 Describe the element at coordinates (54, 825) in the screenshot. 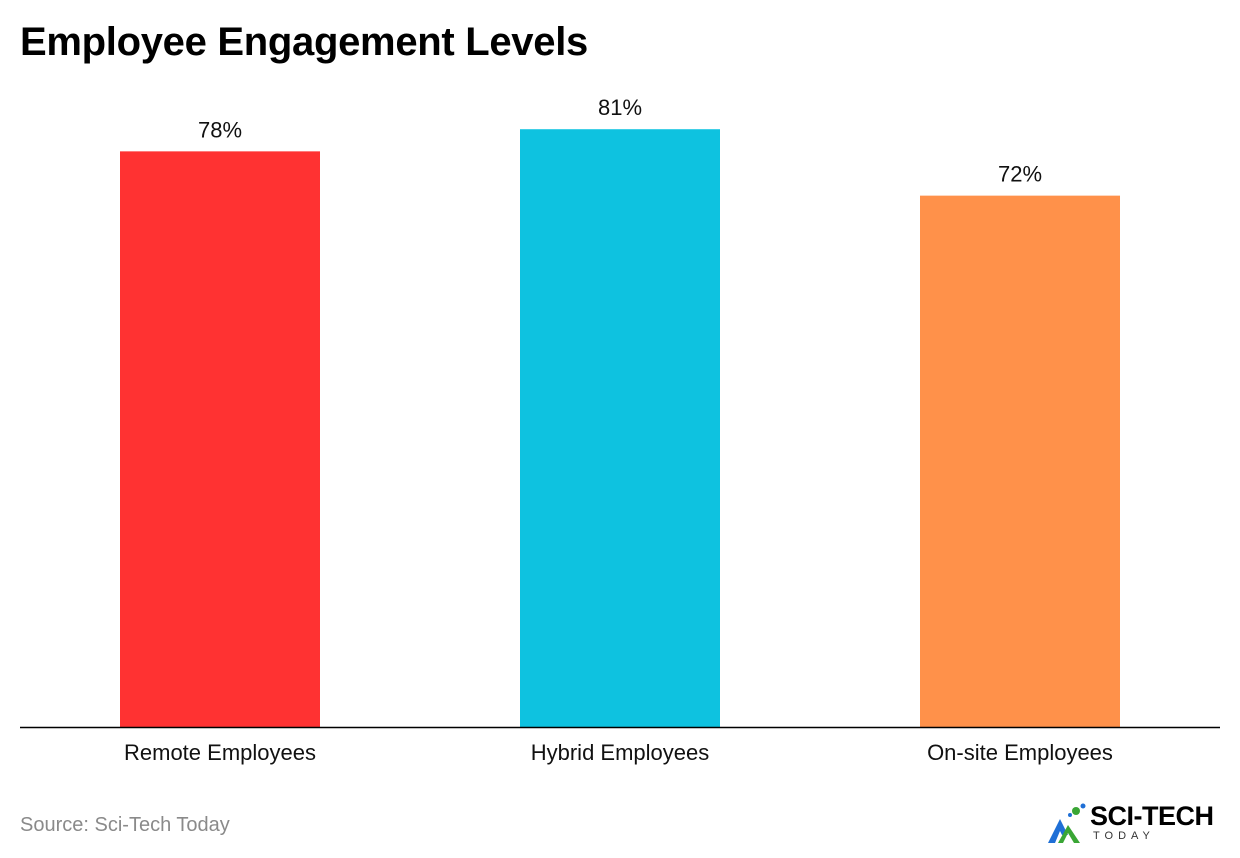

I see `source-label: Source:` at that location.